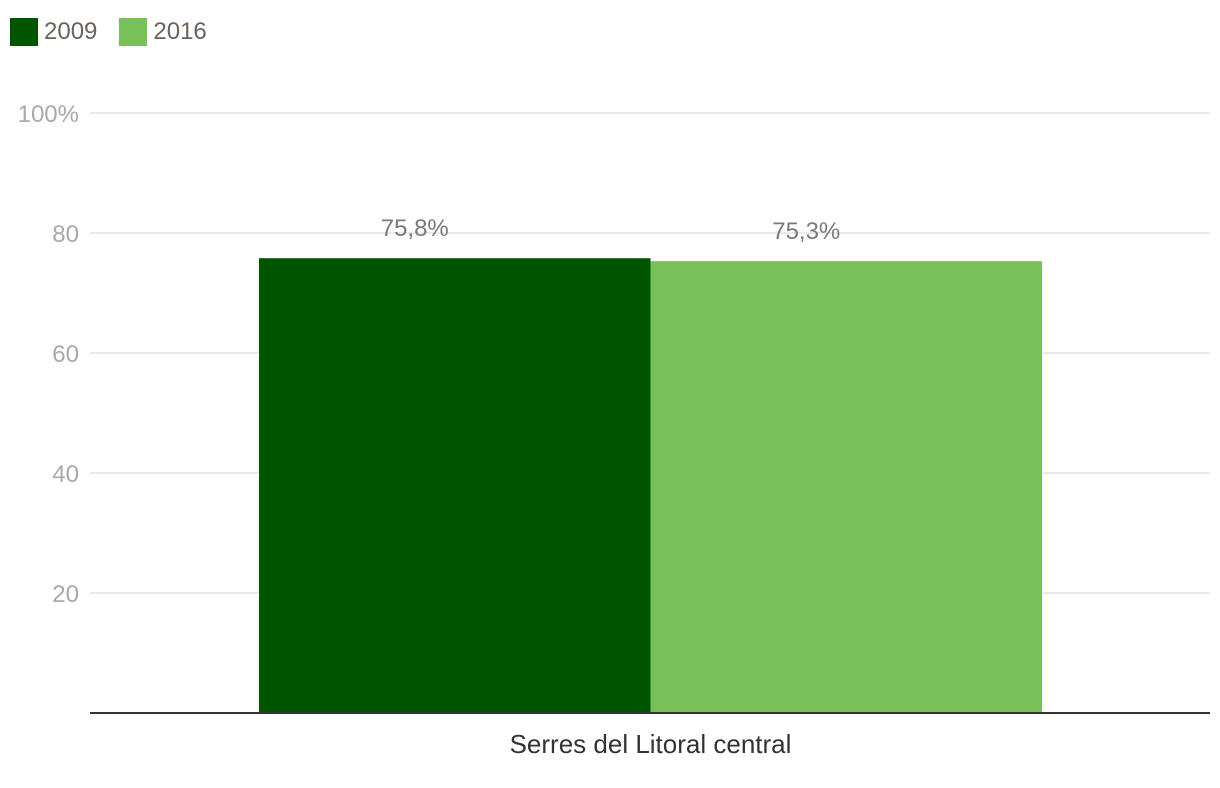 Image resolution: width=1220 pixels, height=788 pixels. Describe the element at coordinates (651, 744) in the screenshot. I see `x-category-label: Serres del Litoral central` at that location.